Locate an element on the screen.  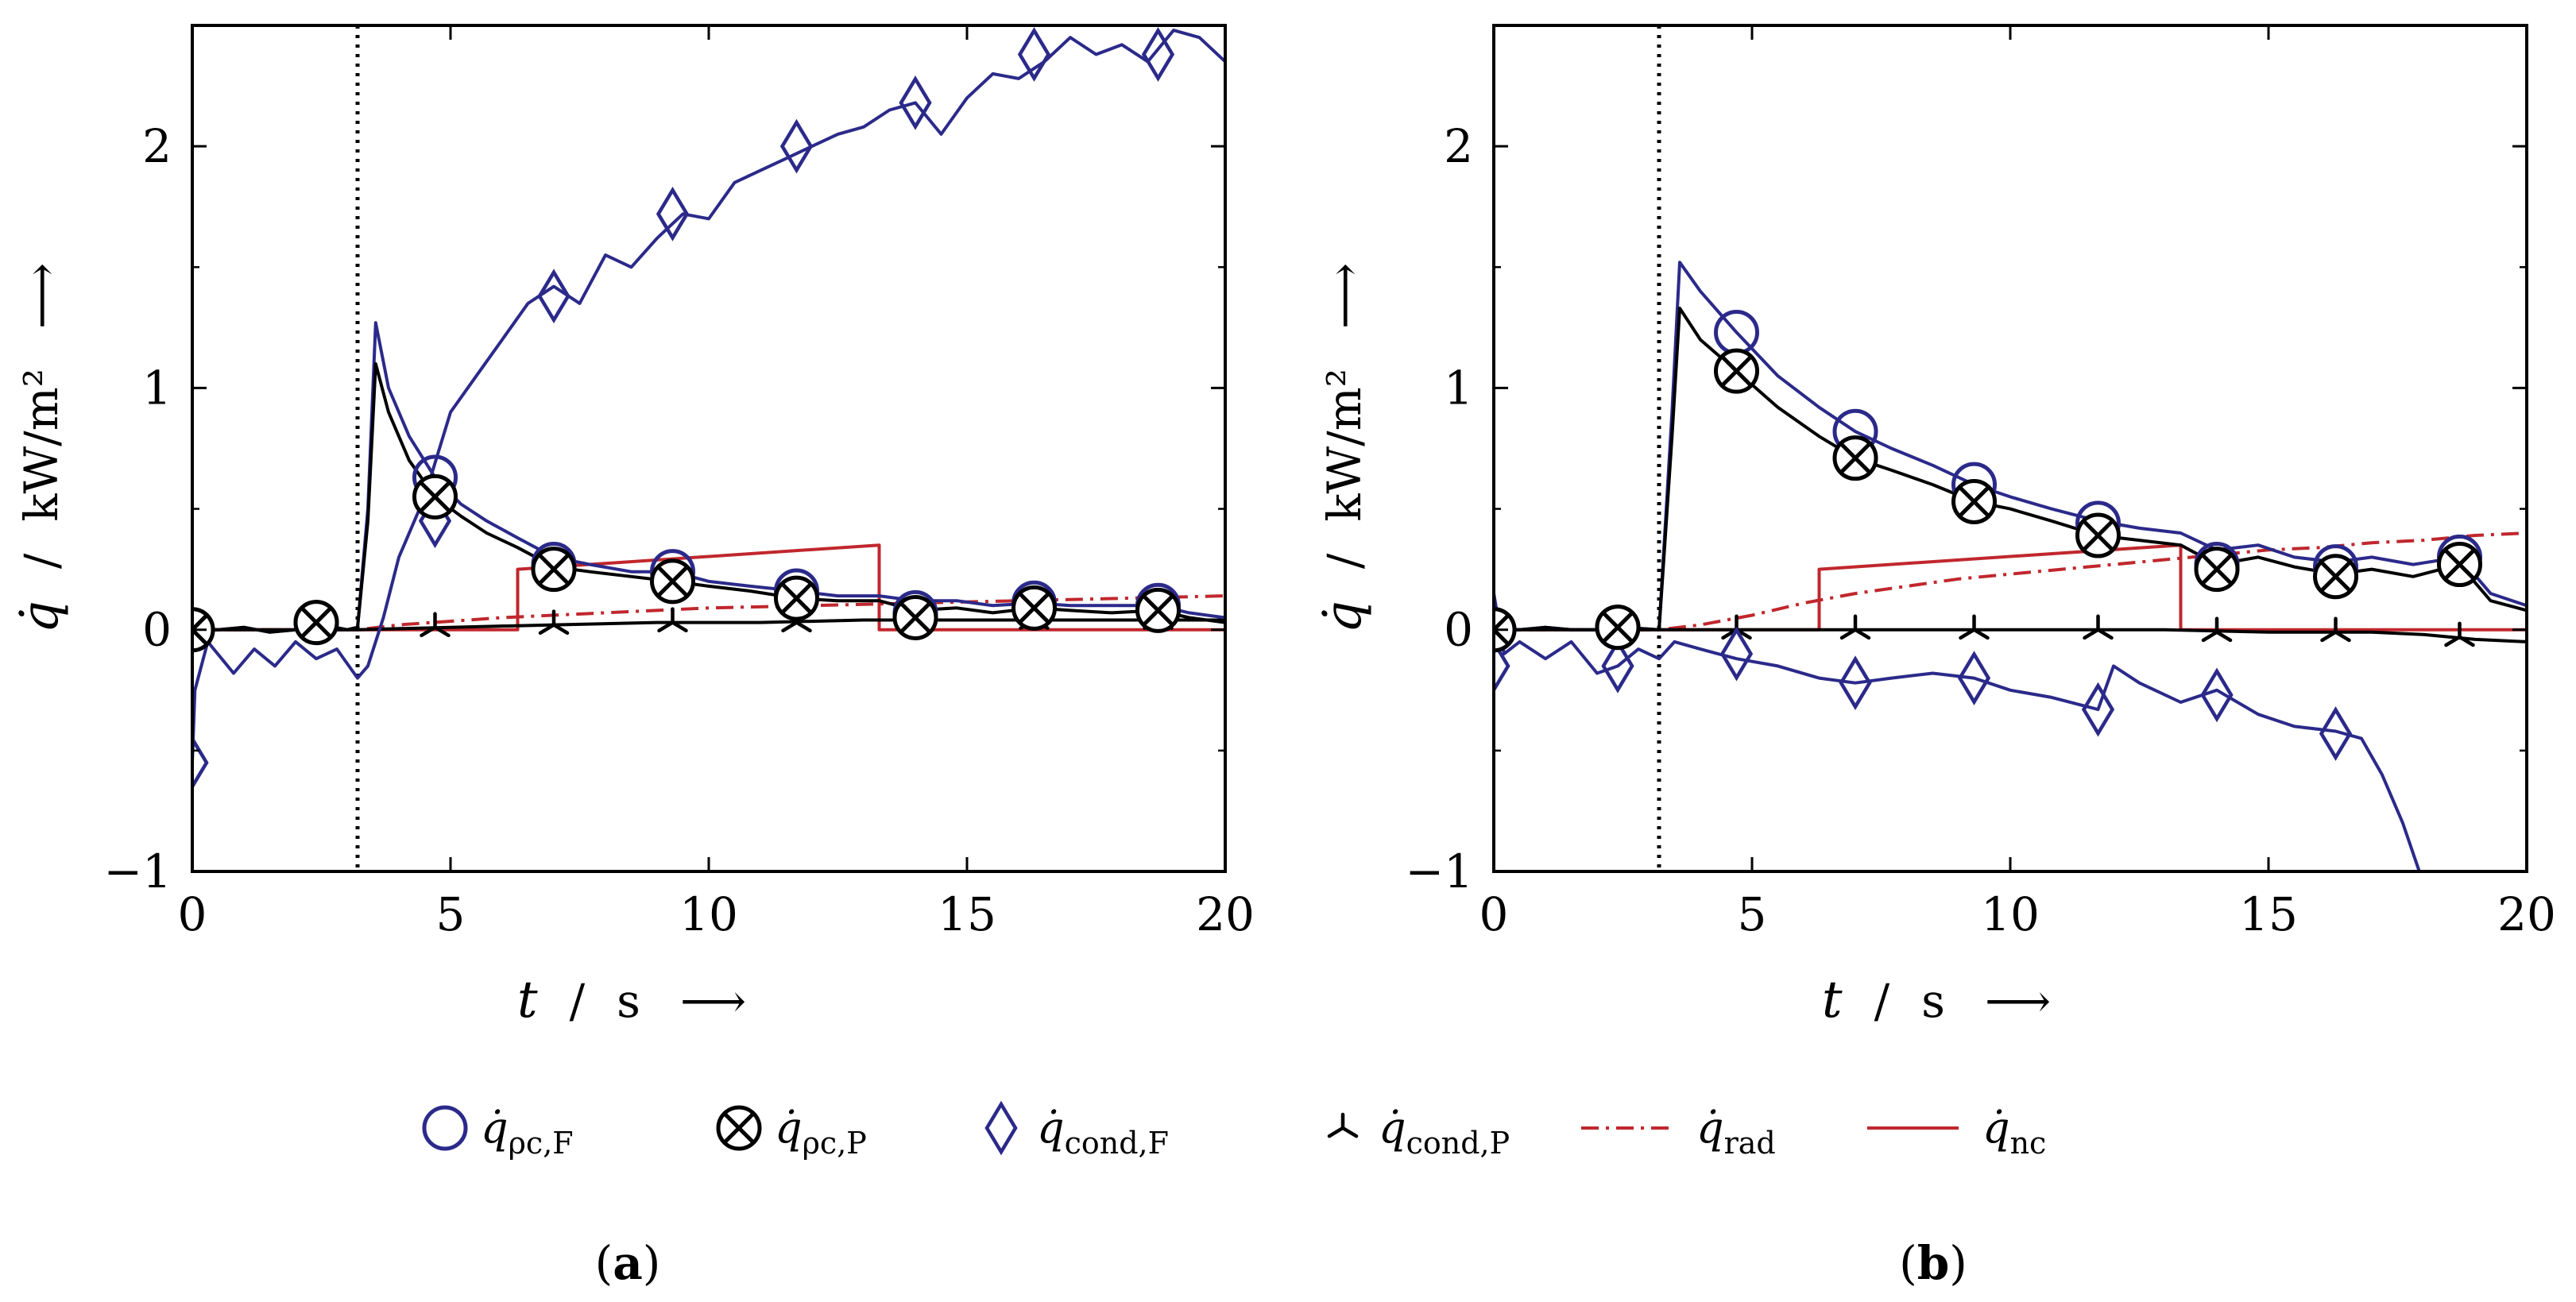
legend-label-subscript: rad is located at coordinates (1750, 1143).